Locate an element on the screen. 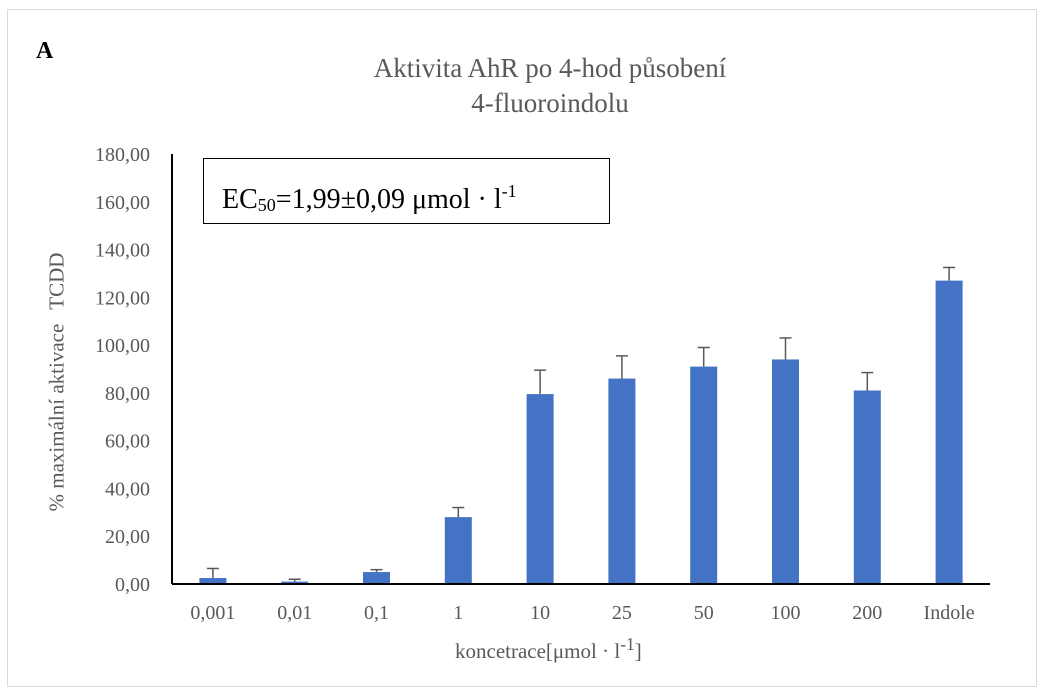 The height and width of the screenshot is (693, 1046). x-tick-label: 10 is located at coordinates (540, 613).